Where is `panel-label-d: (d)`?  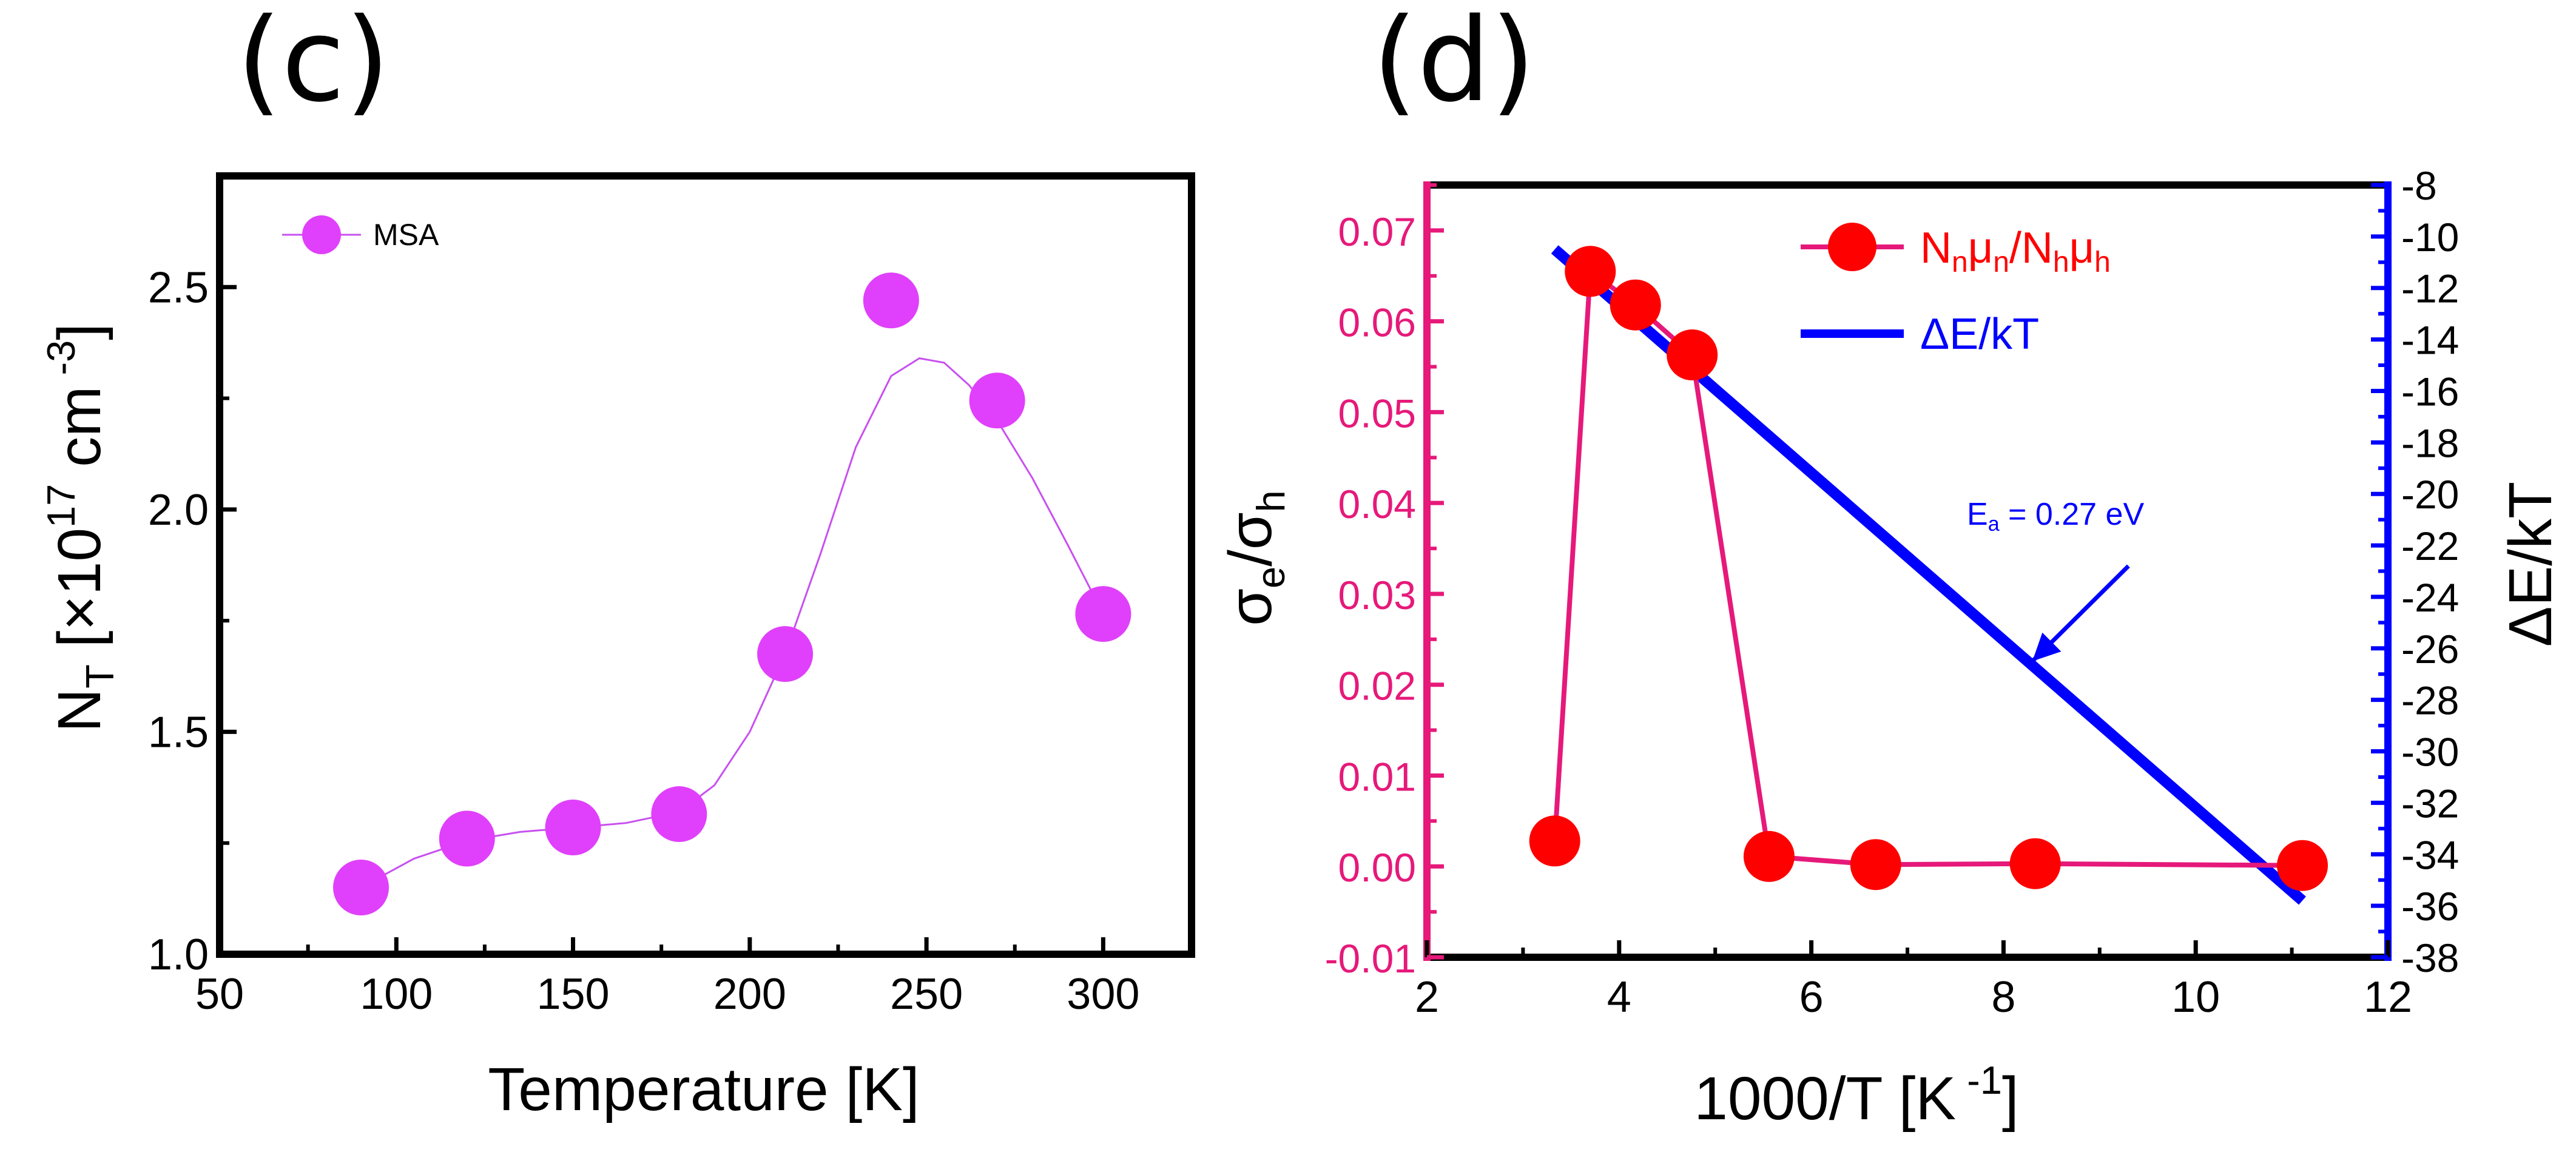
panel-label-d: (d) is located at coordinates (1454, 64).